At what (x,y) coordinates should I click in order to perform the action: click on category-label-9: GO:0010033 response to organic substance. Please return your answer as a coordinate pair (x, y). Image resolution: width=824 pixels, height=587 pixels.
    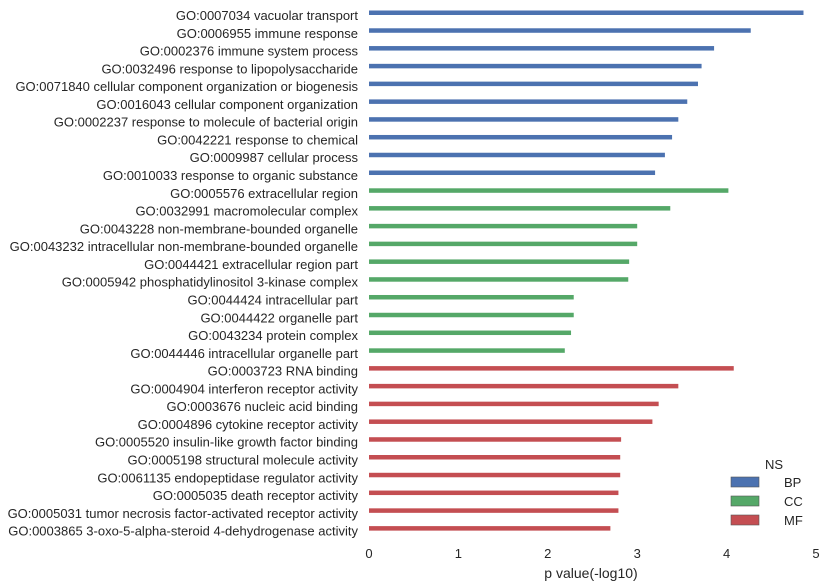
    Looking at the image, I should click on (230, 175).